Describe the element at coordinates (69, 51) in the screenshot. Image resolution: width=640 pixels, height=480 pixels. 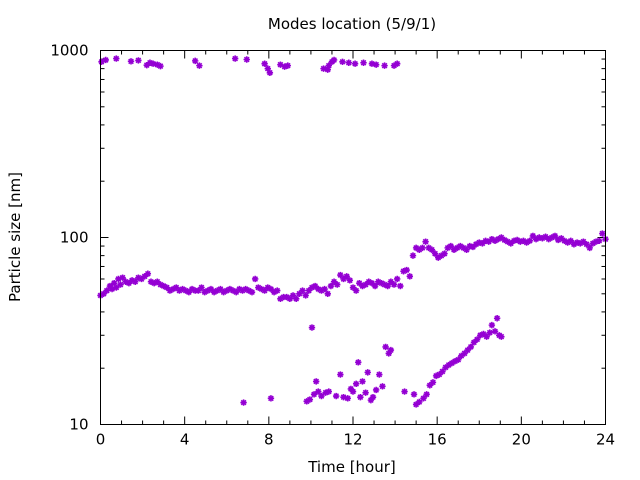
I see `y-tick-label: 1000` at that location.